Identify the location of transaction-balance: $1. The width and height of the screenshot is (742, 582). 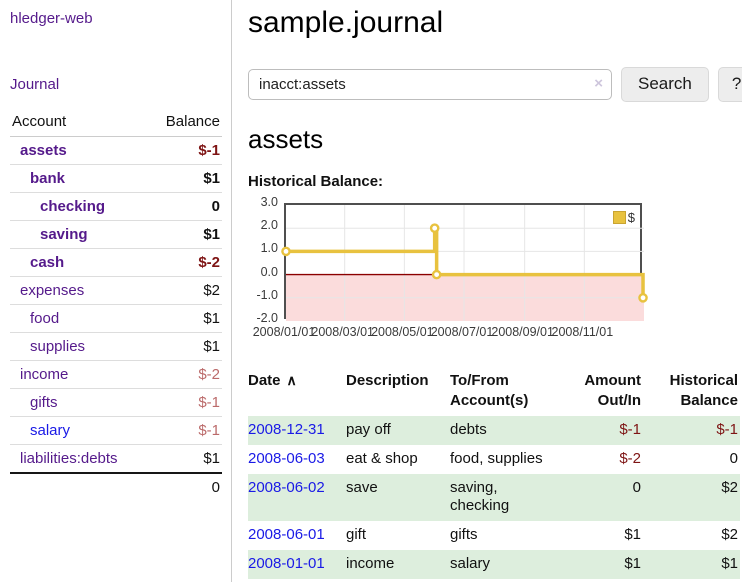
(729, 563).